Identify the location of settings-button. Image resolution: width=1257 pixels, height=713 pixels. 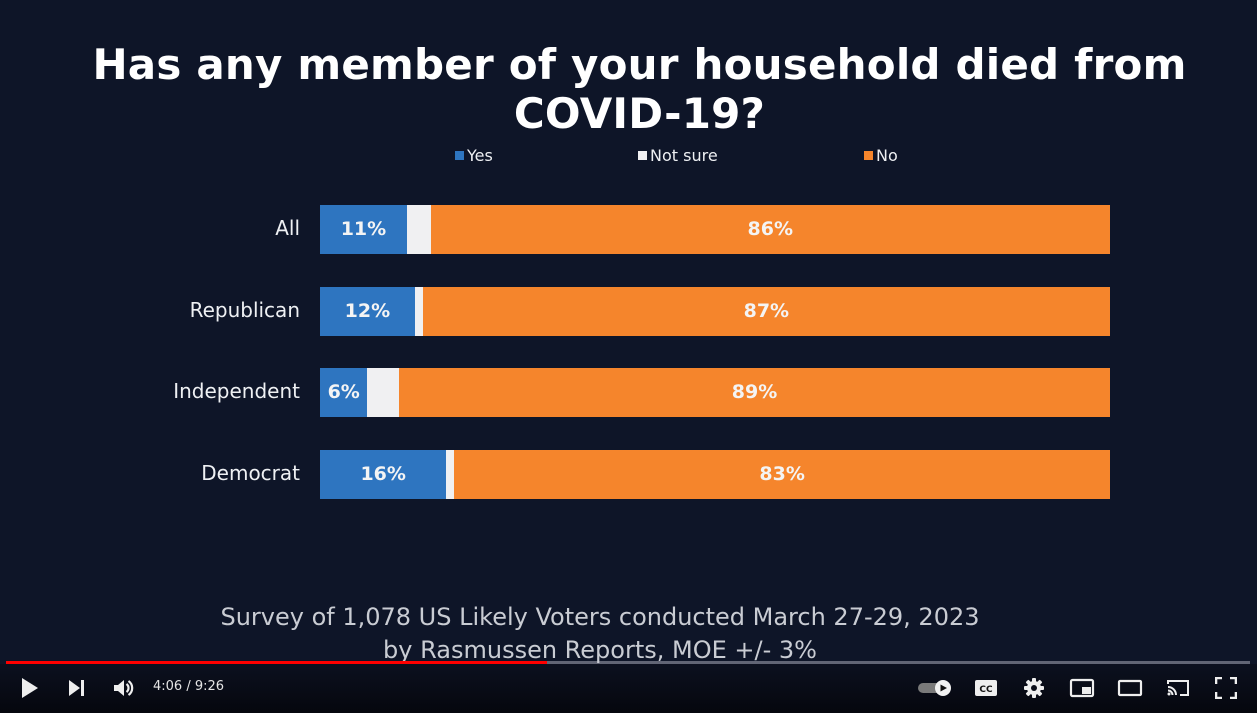
(1034, 688).